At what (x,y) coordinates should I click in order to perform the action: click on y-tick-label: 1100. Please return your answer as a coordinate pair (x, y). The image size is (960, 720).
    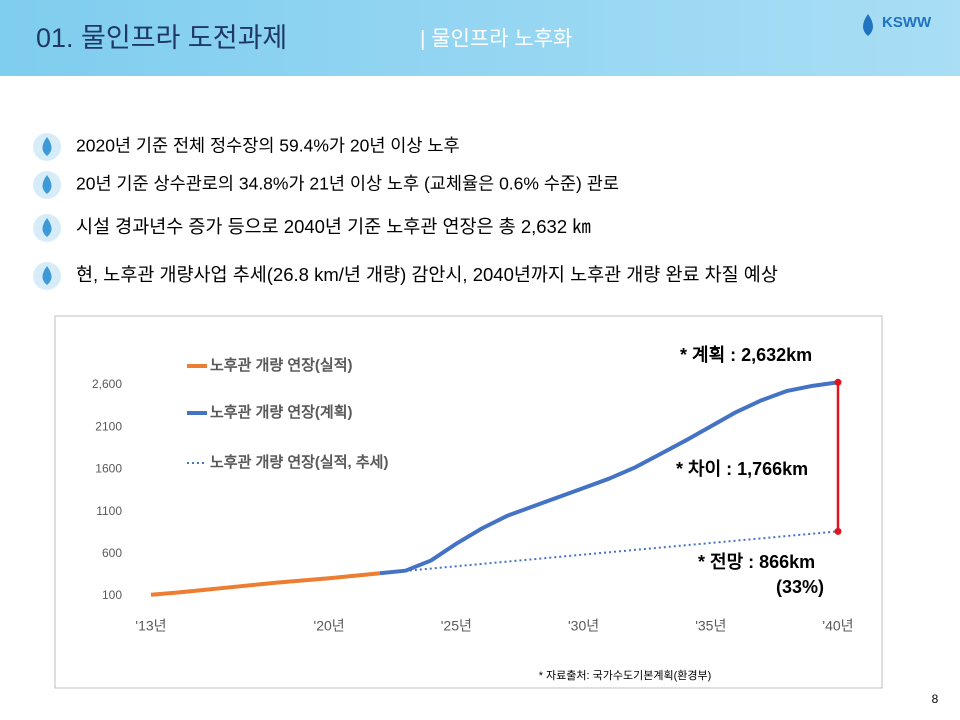
    Looking at the image, I should click on (109, 511).